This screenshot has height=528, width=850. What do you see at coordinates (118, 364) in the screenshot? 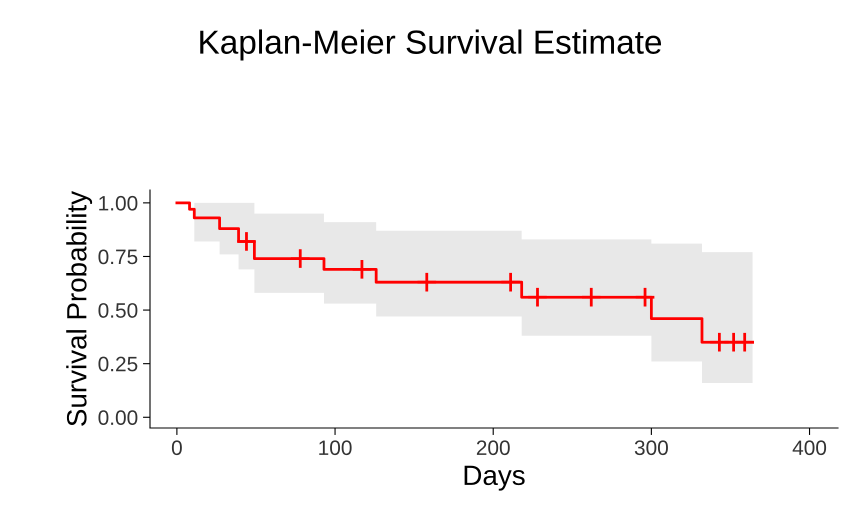
I see `y-tick-label: 0.25` at bounding box center [118, 364].